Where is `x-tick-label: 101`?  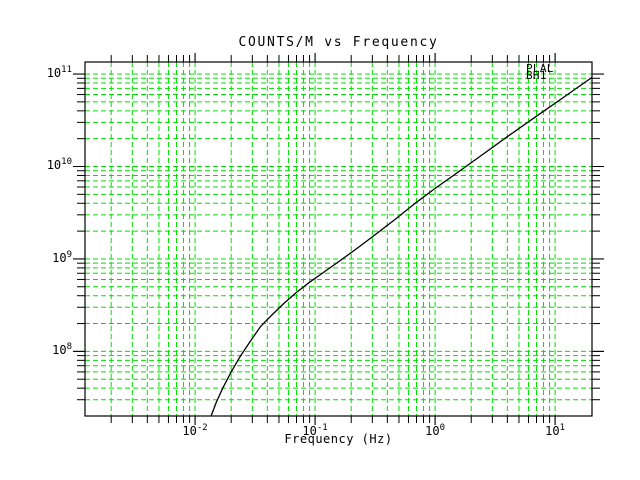 x-tick-label: 101 is located at coordinates (555, 430).